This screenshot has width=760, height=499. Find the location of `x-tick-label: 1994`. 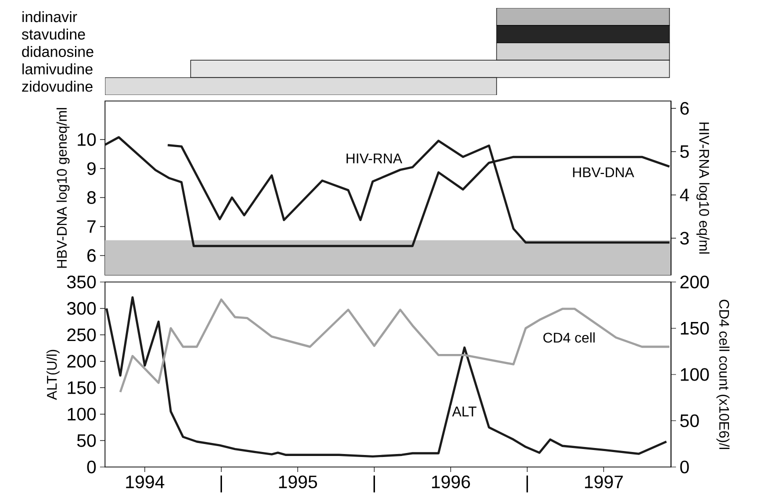

x-tick-label: 1994 is located at coordinates (145, 482).